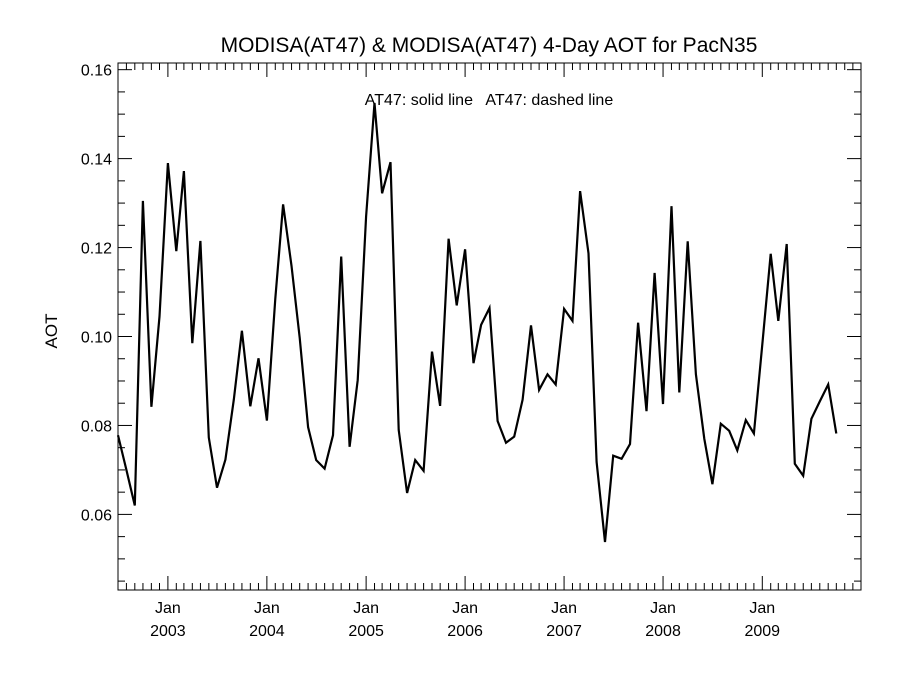 This screenshot has height=675, width=900. What do you see at coordinates (267, 631) in the screenshot?
I see `x-tick-label-year: 2004` at bounding box center [267, 631].